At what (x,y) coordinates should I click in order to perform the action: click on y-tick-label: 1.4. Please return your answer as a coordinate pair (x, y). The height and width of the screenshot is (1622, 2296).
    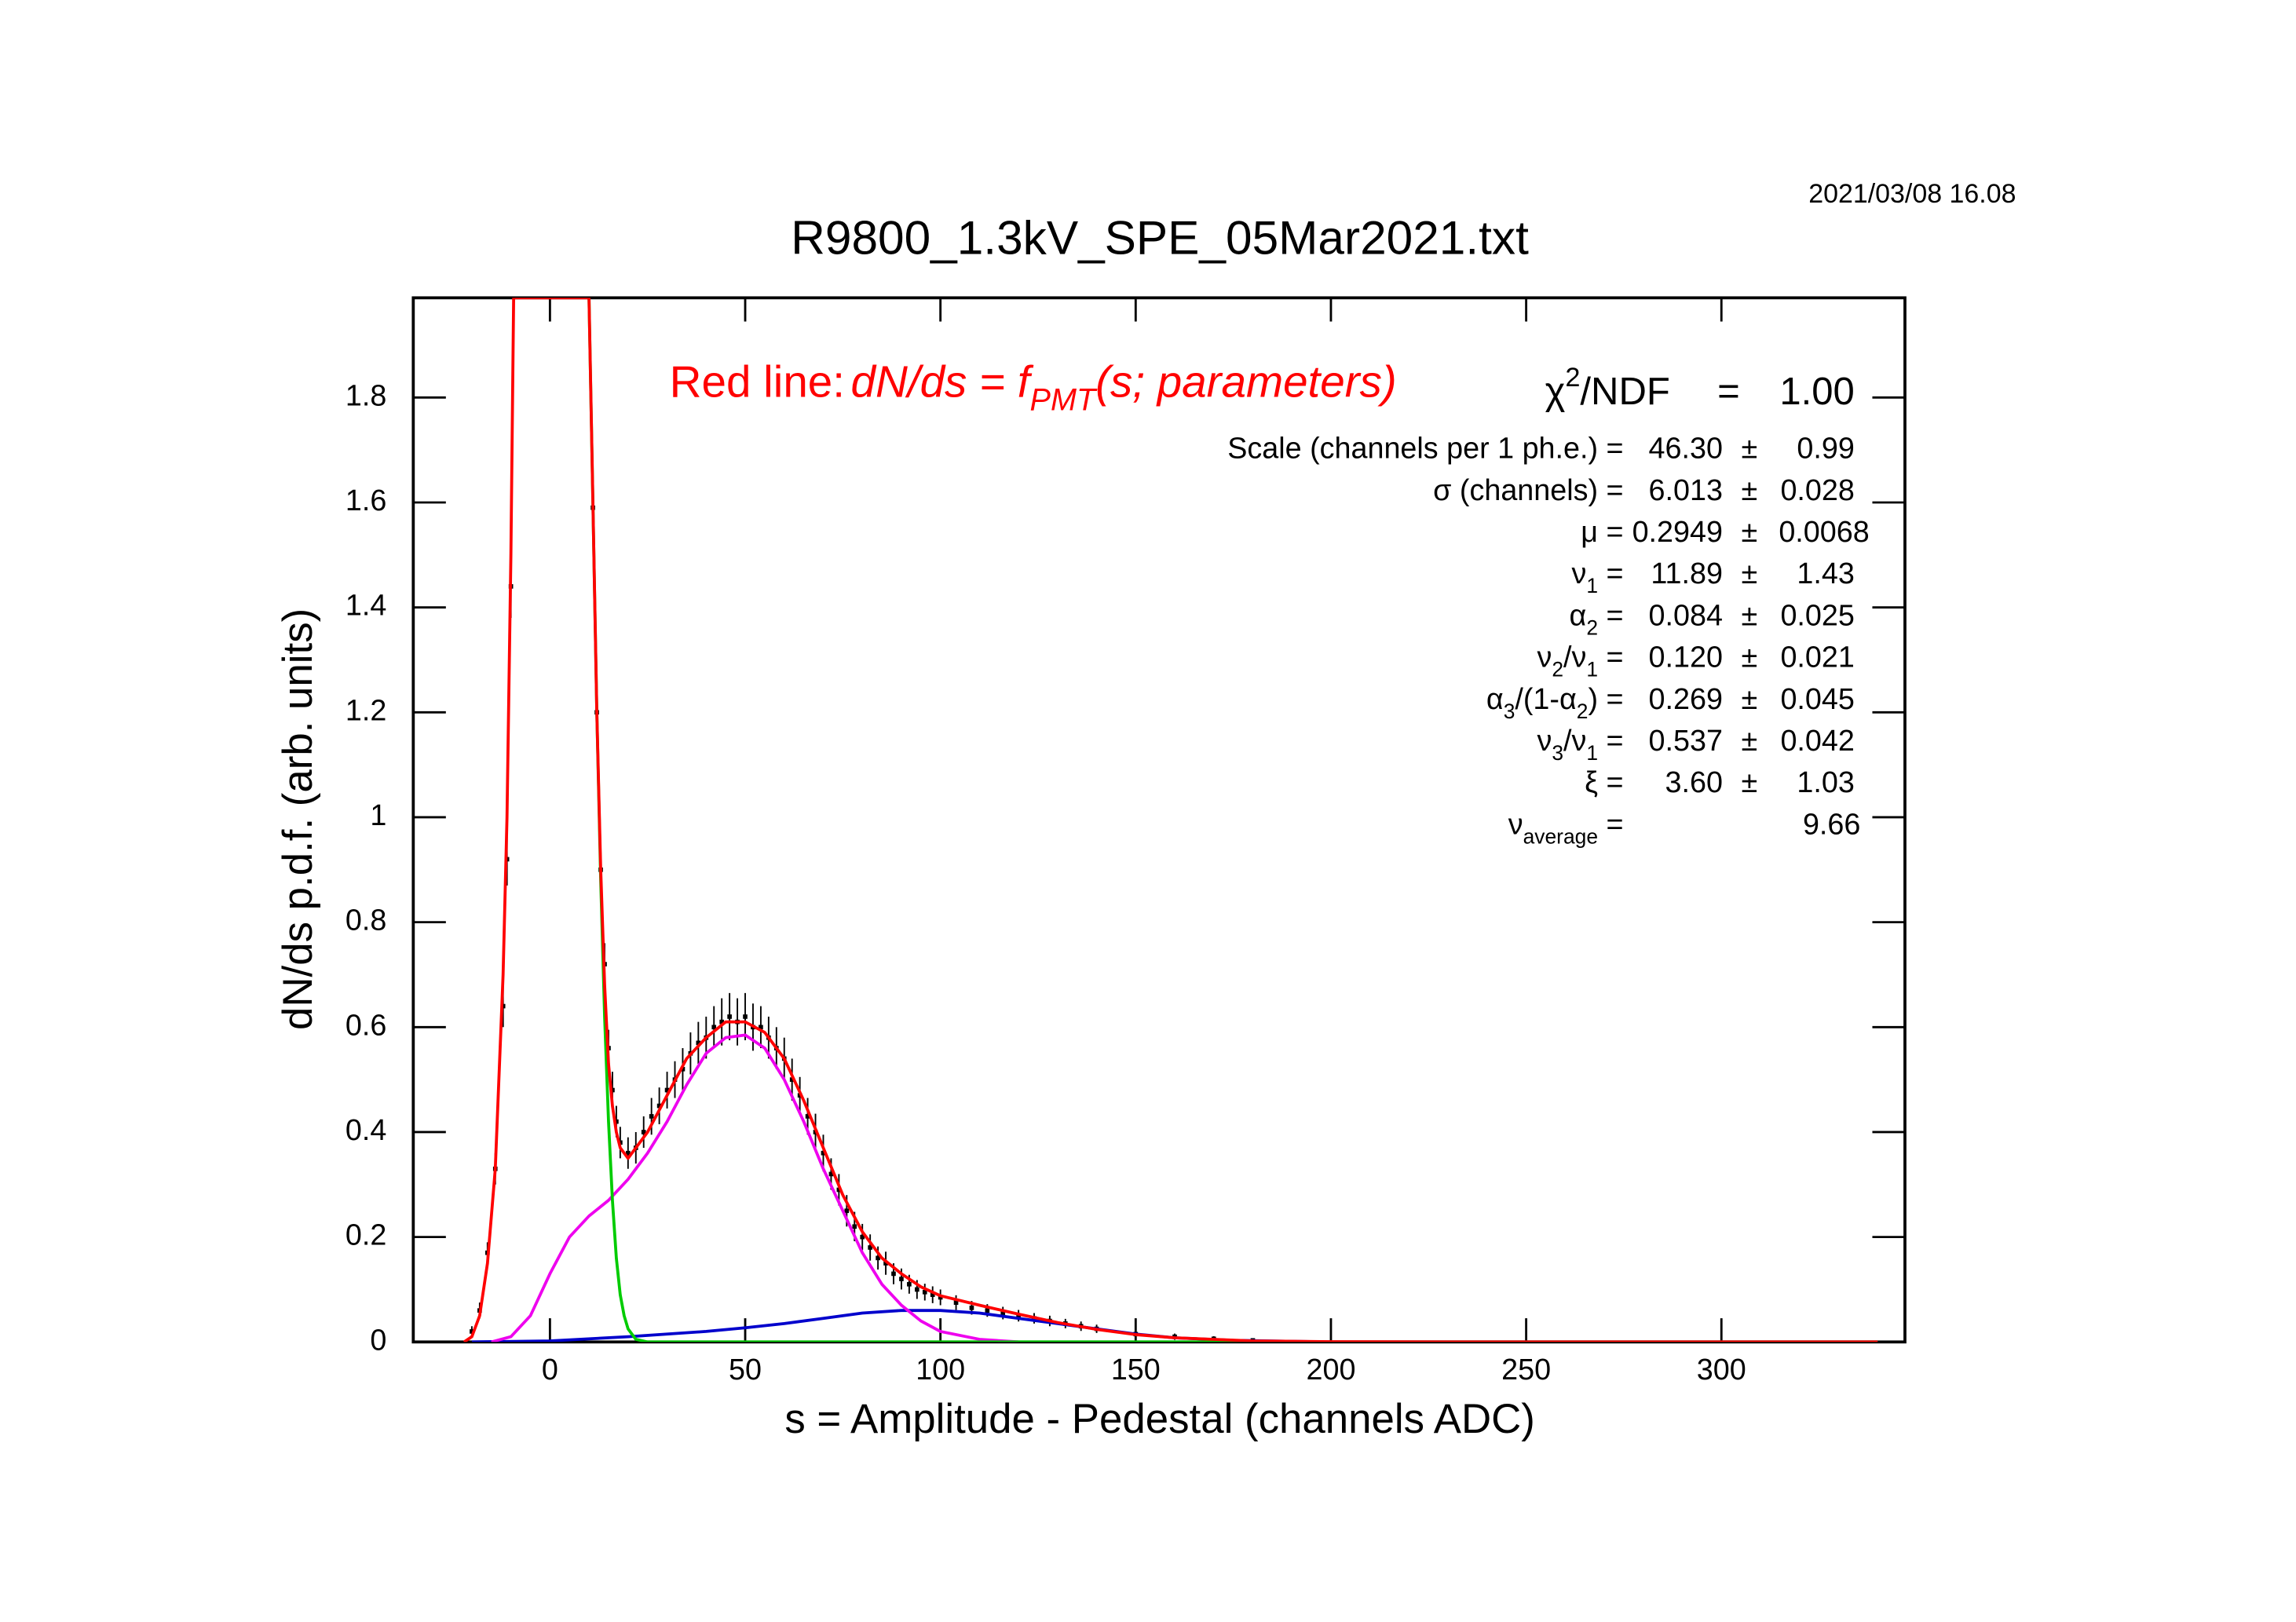
    Looking at the image, I should click on (366, 605).